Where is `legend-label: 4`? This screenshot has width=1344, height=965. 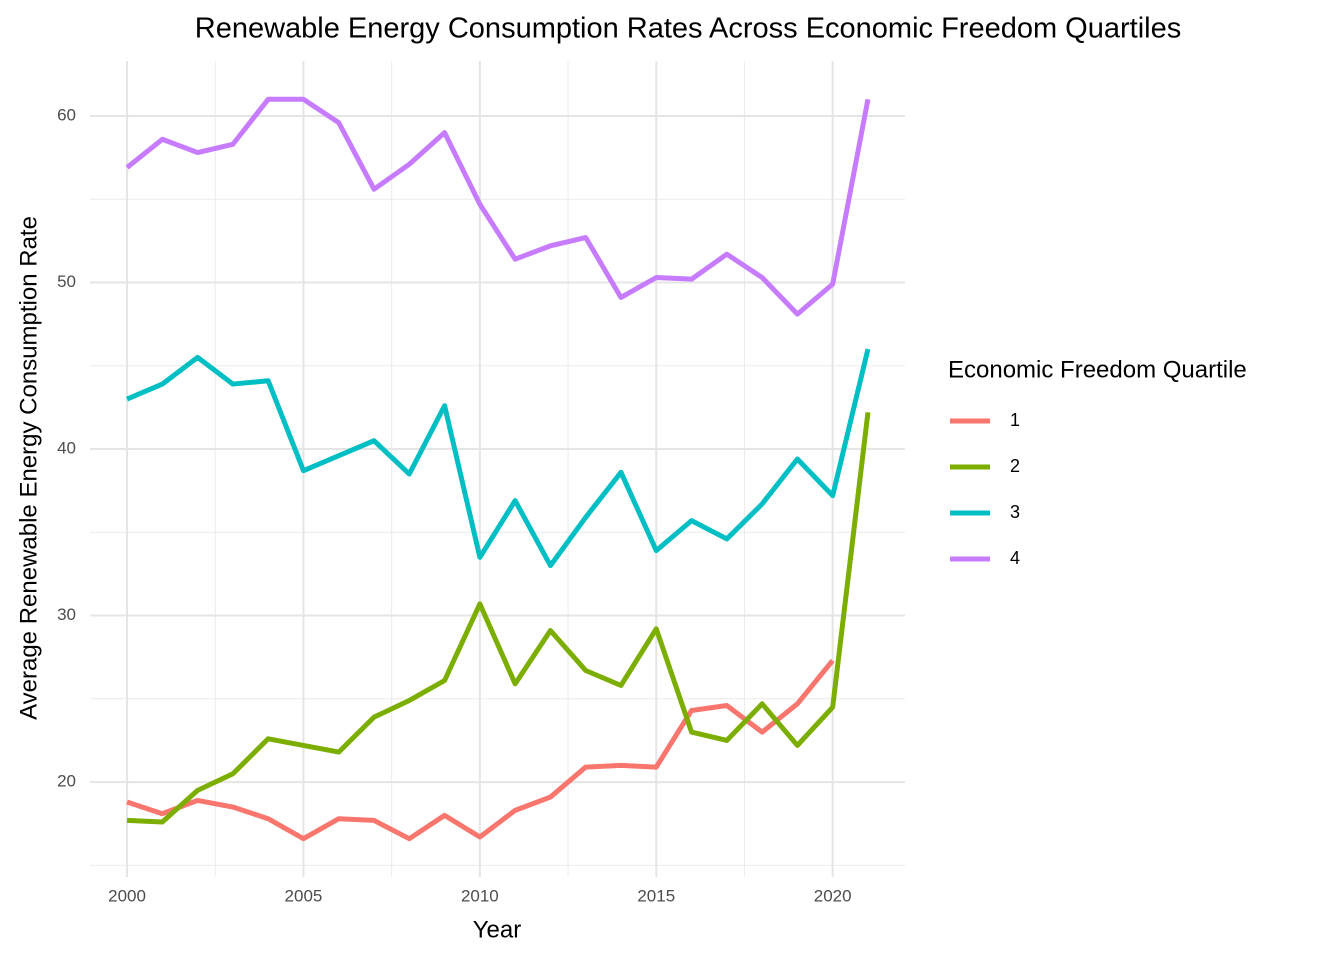 legend-label: 4 is located at coordinates (1015, 558).